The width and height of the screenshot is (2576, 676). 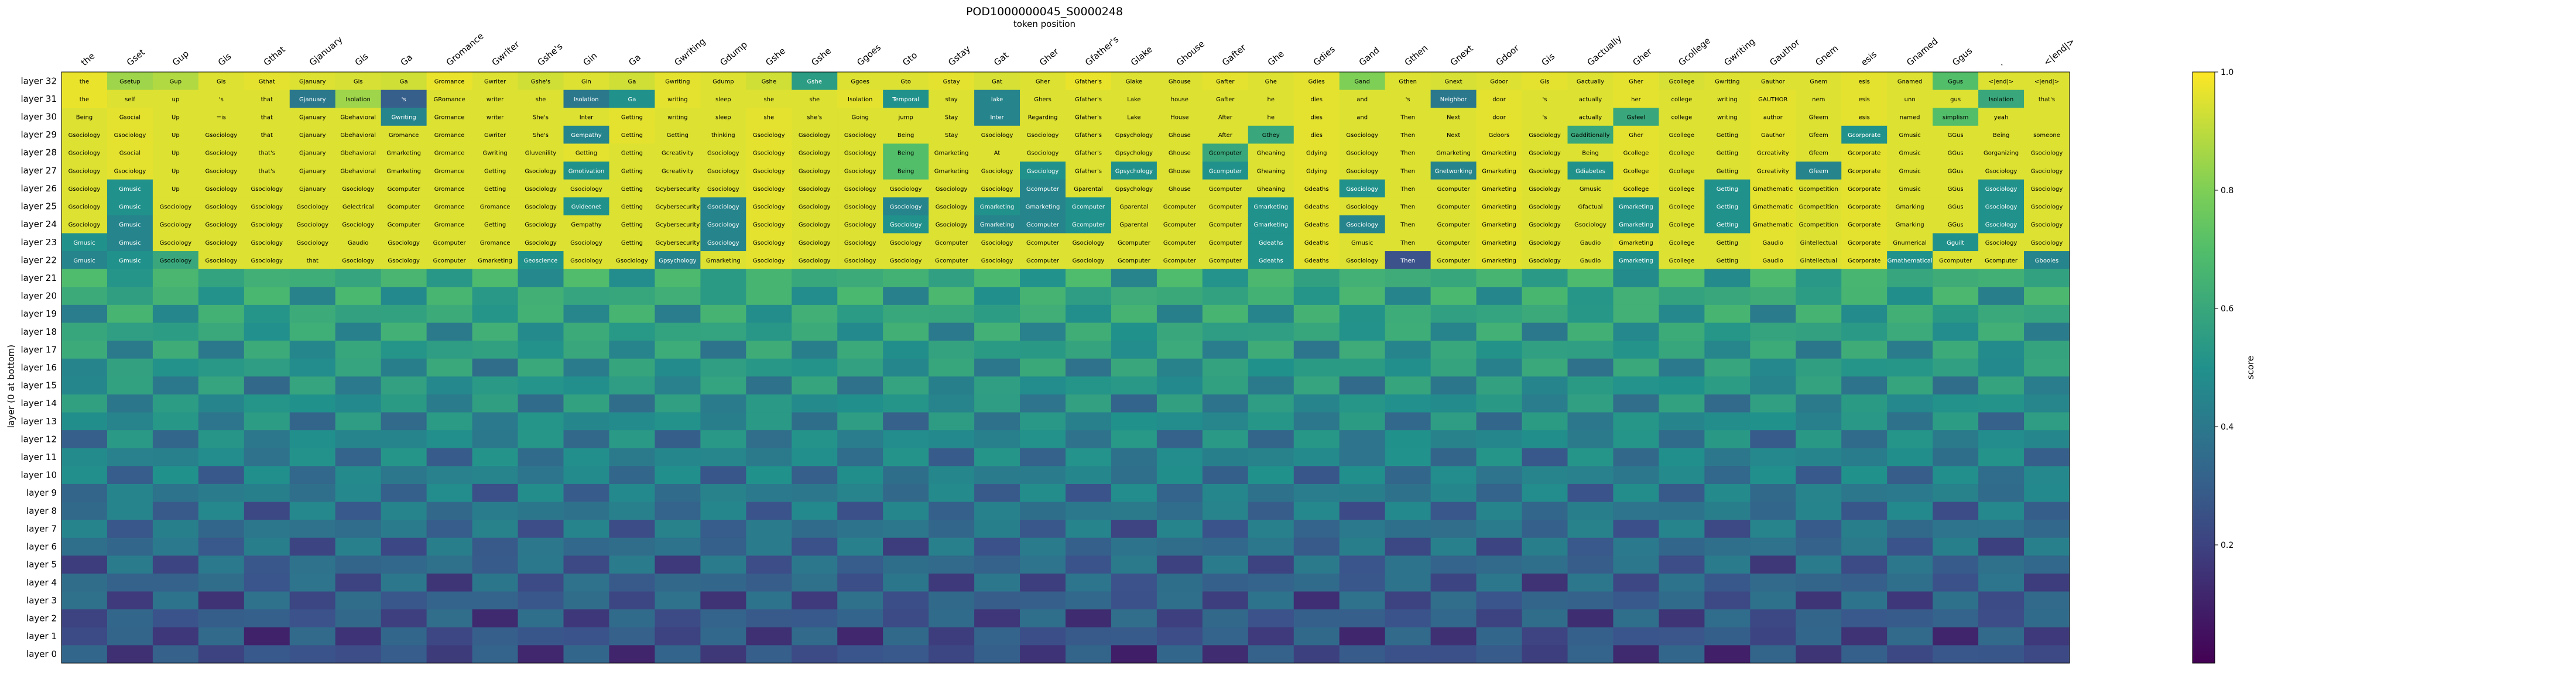 I want to click on cell-label: Gcreativity, so click(x=1773, y=171).